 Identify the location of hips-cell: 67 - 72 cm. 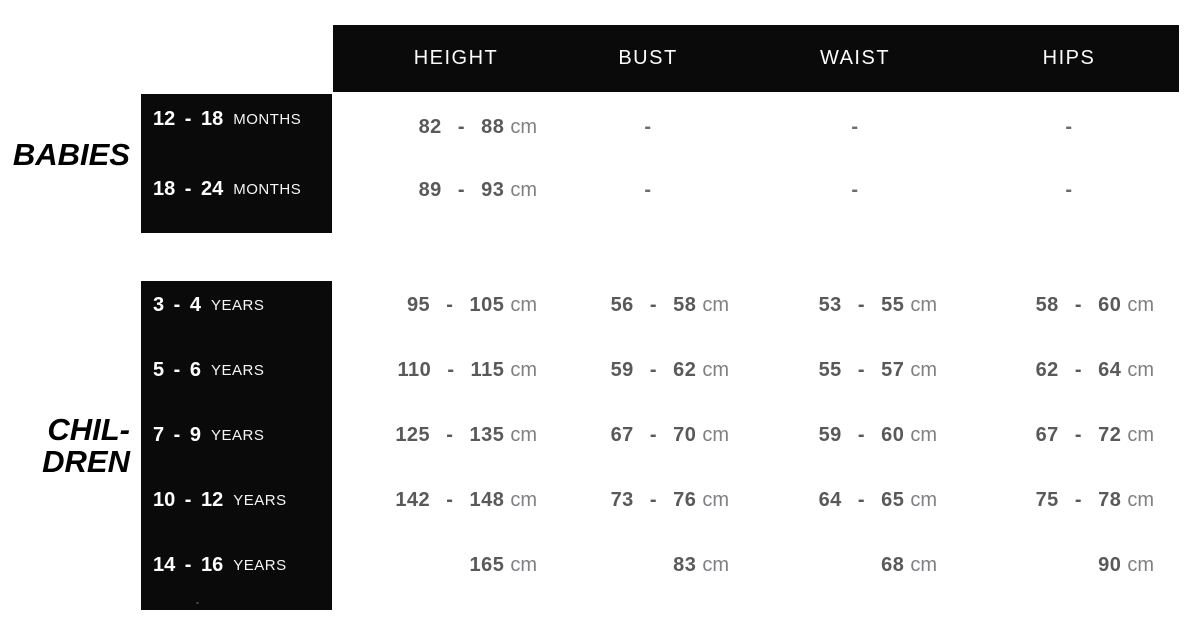
(1064, 435).